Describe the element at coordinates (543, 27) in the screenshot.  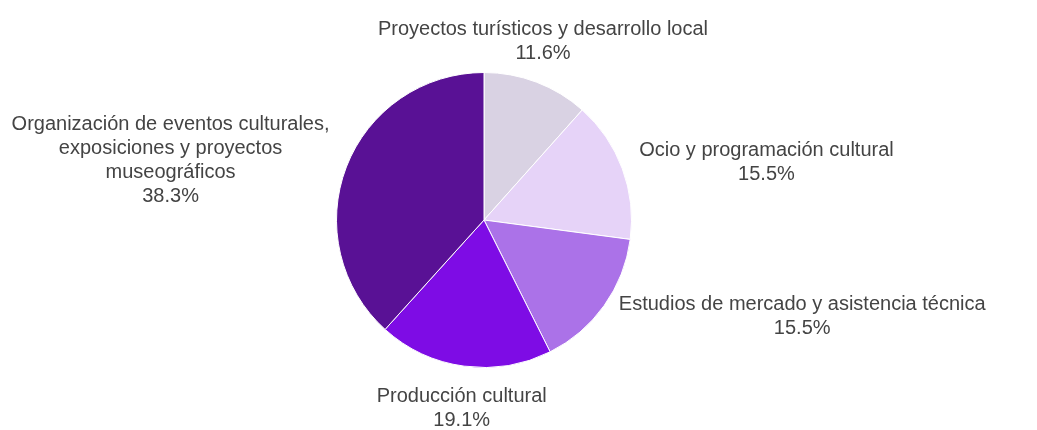
I see `slice-label: Proyectos turísticos y desarrollo local` at that location.